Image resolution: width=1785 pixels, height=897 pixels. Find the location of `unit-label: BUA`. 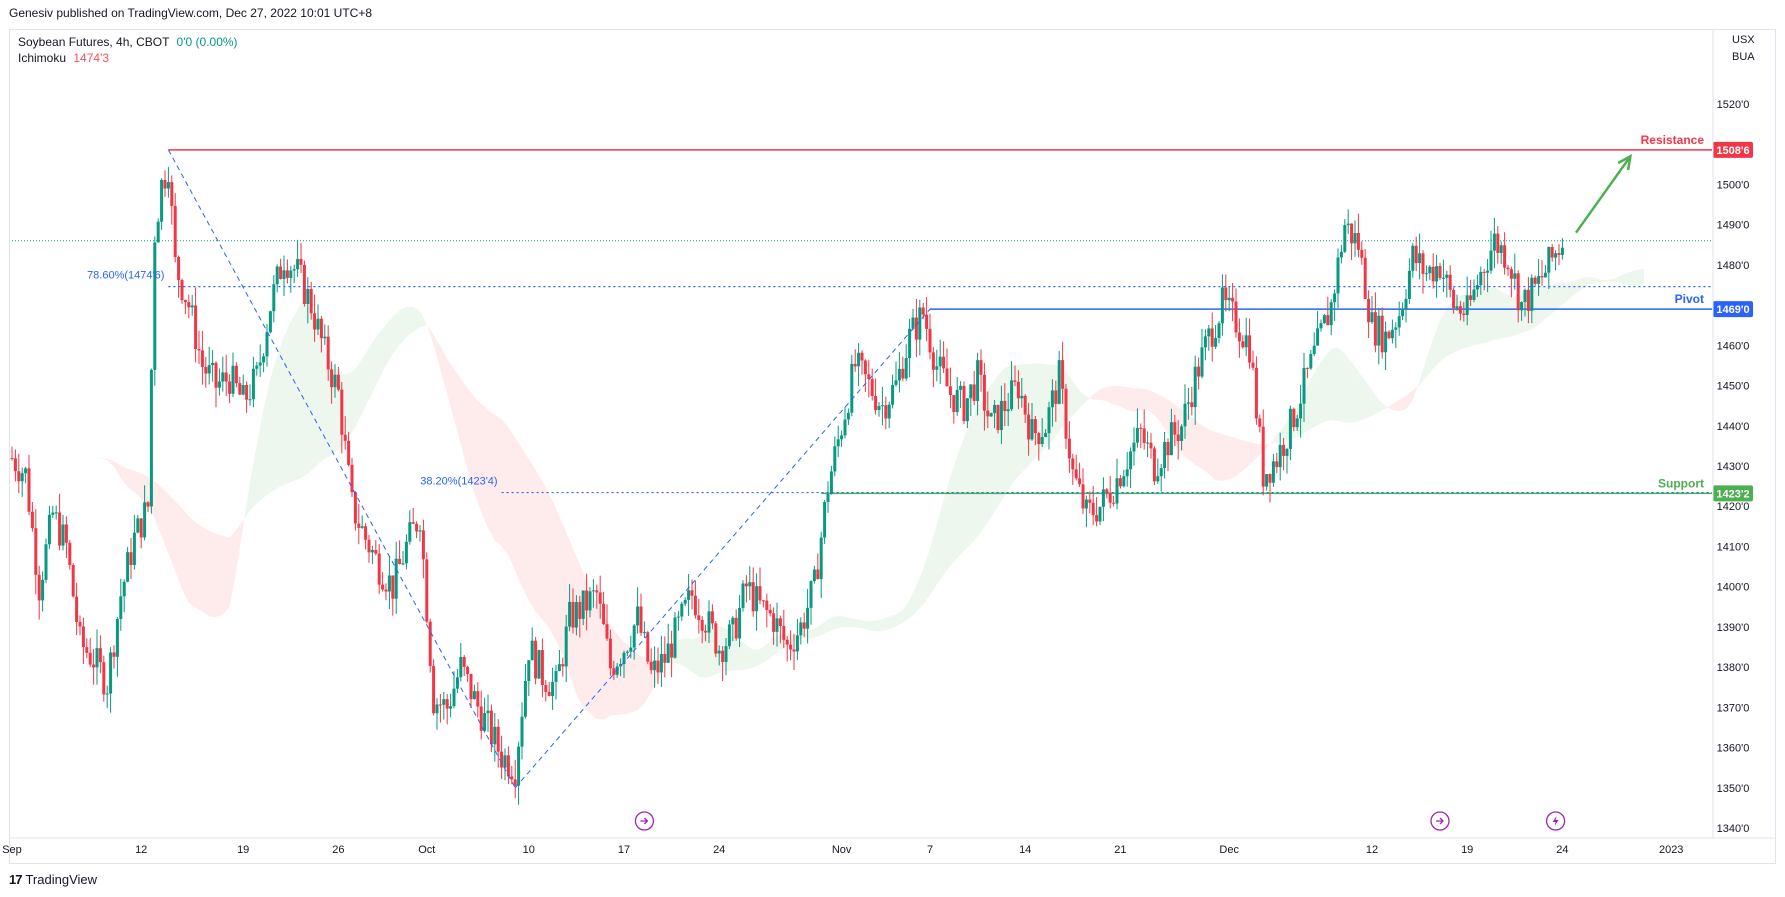

unit-label: BUA is located at coordinates (1743, 57).